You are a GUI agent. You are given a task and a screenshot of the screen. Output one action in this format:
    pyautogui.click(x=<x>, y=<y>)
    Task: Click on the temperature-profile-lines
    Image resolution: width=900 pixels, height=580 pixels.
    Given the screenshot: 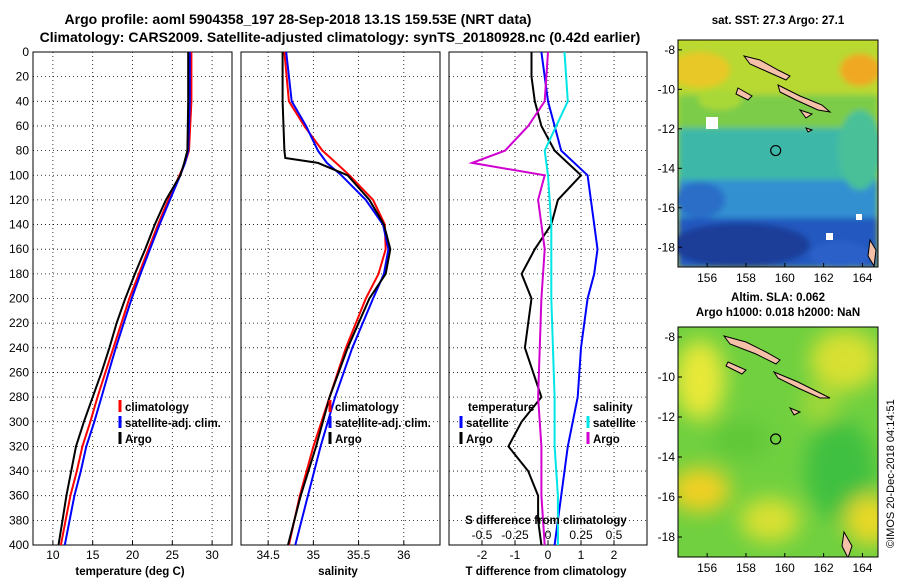 What is the action you would take?
    pyautogui.click(x=125, y=299)
    